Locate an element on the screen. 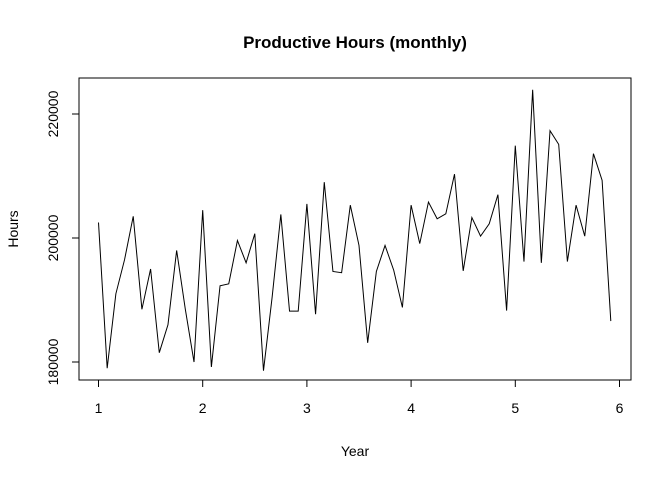  x-tick-label: 1 is located at coordinates (99, 408).